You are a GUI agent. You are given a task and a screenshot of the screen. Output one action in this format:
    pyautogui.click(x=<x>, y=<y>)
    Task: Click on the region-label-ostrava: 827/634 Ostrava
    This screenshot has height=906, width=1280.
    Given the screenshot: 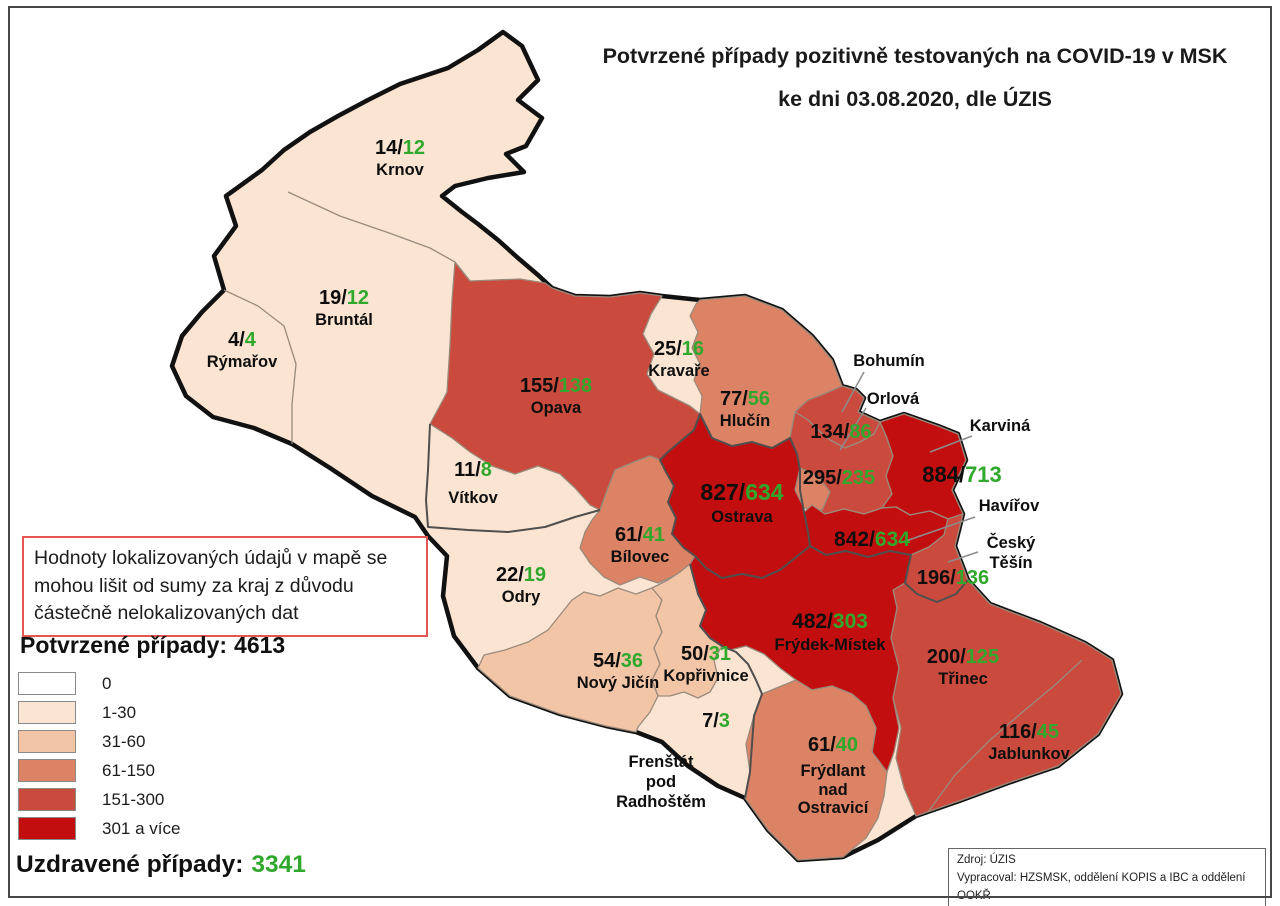 What is the action you would take?
    pyautogui.click(x=741, y=502)
    